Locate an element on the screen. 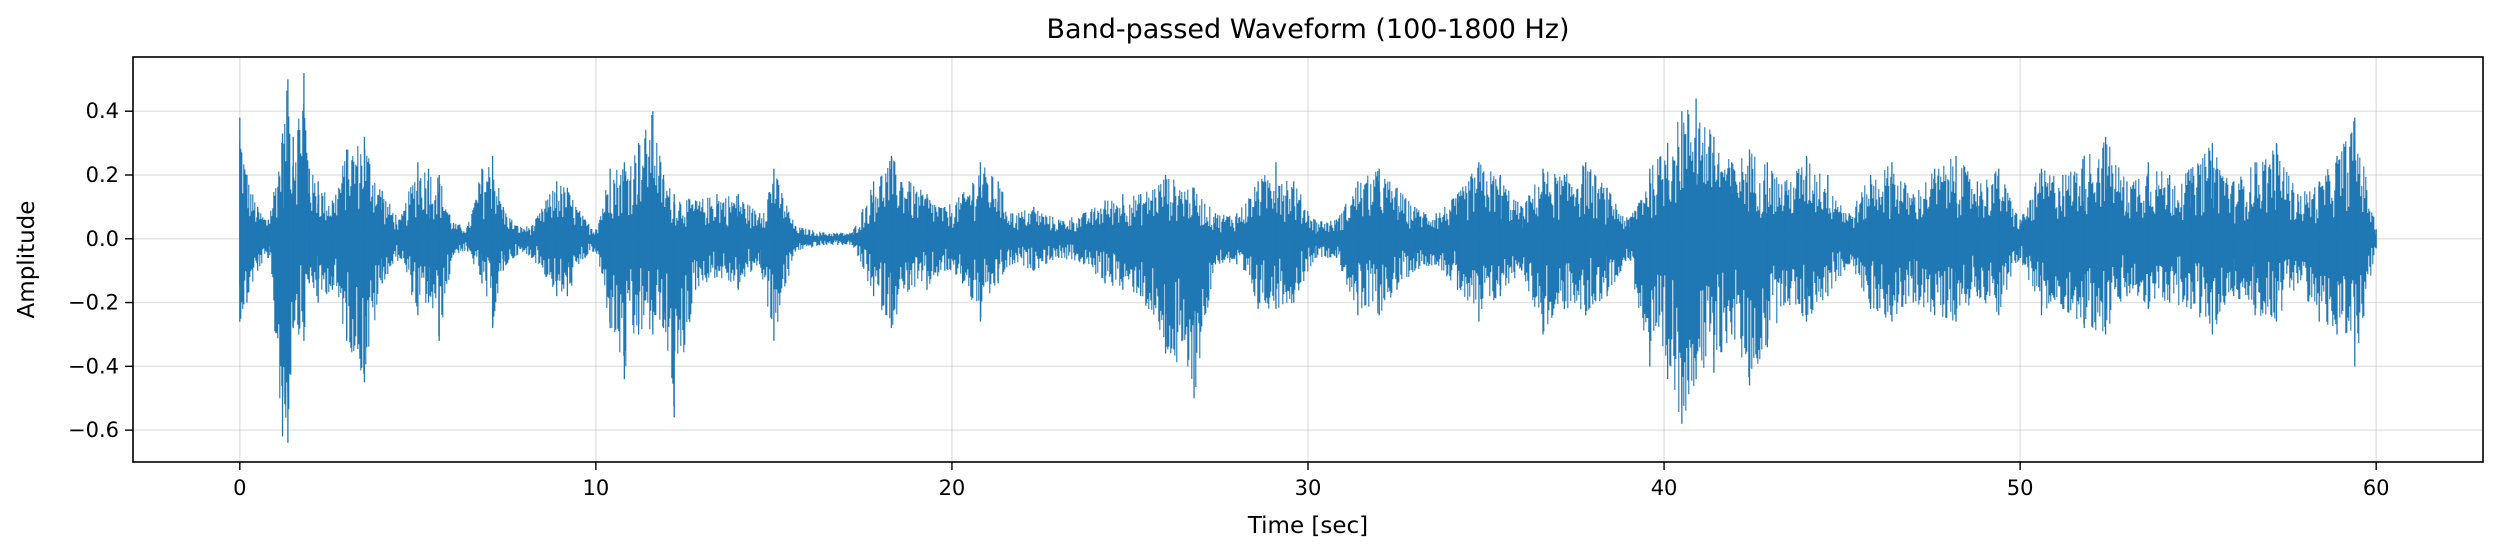 Image resolution: width=2500 pixels, height=555 pixels. y-tick-label: −0.4 is located at coordinates (93, 366).